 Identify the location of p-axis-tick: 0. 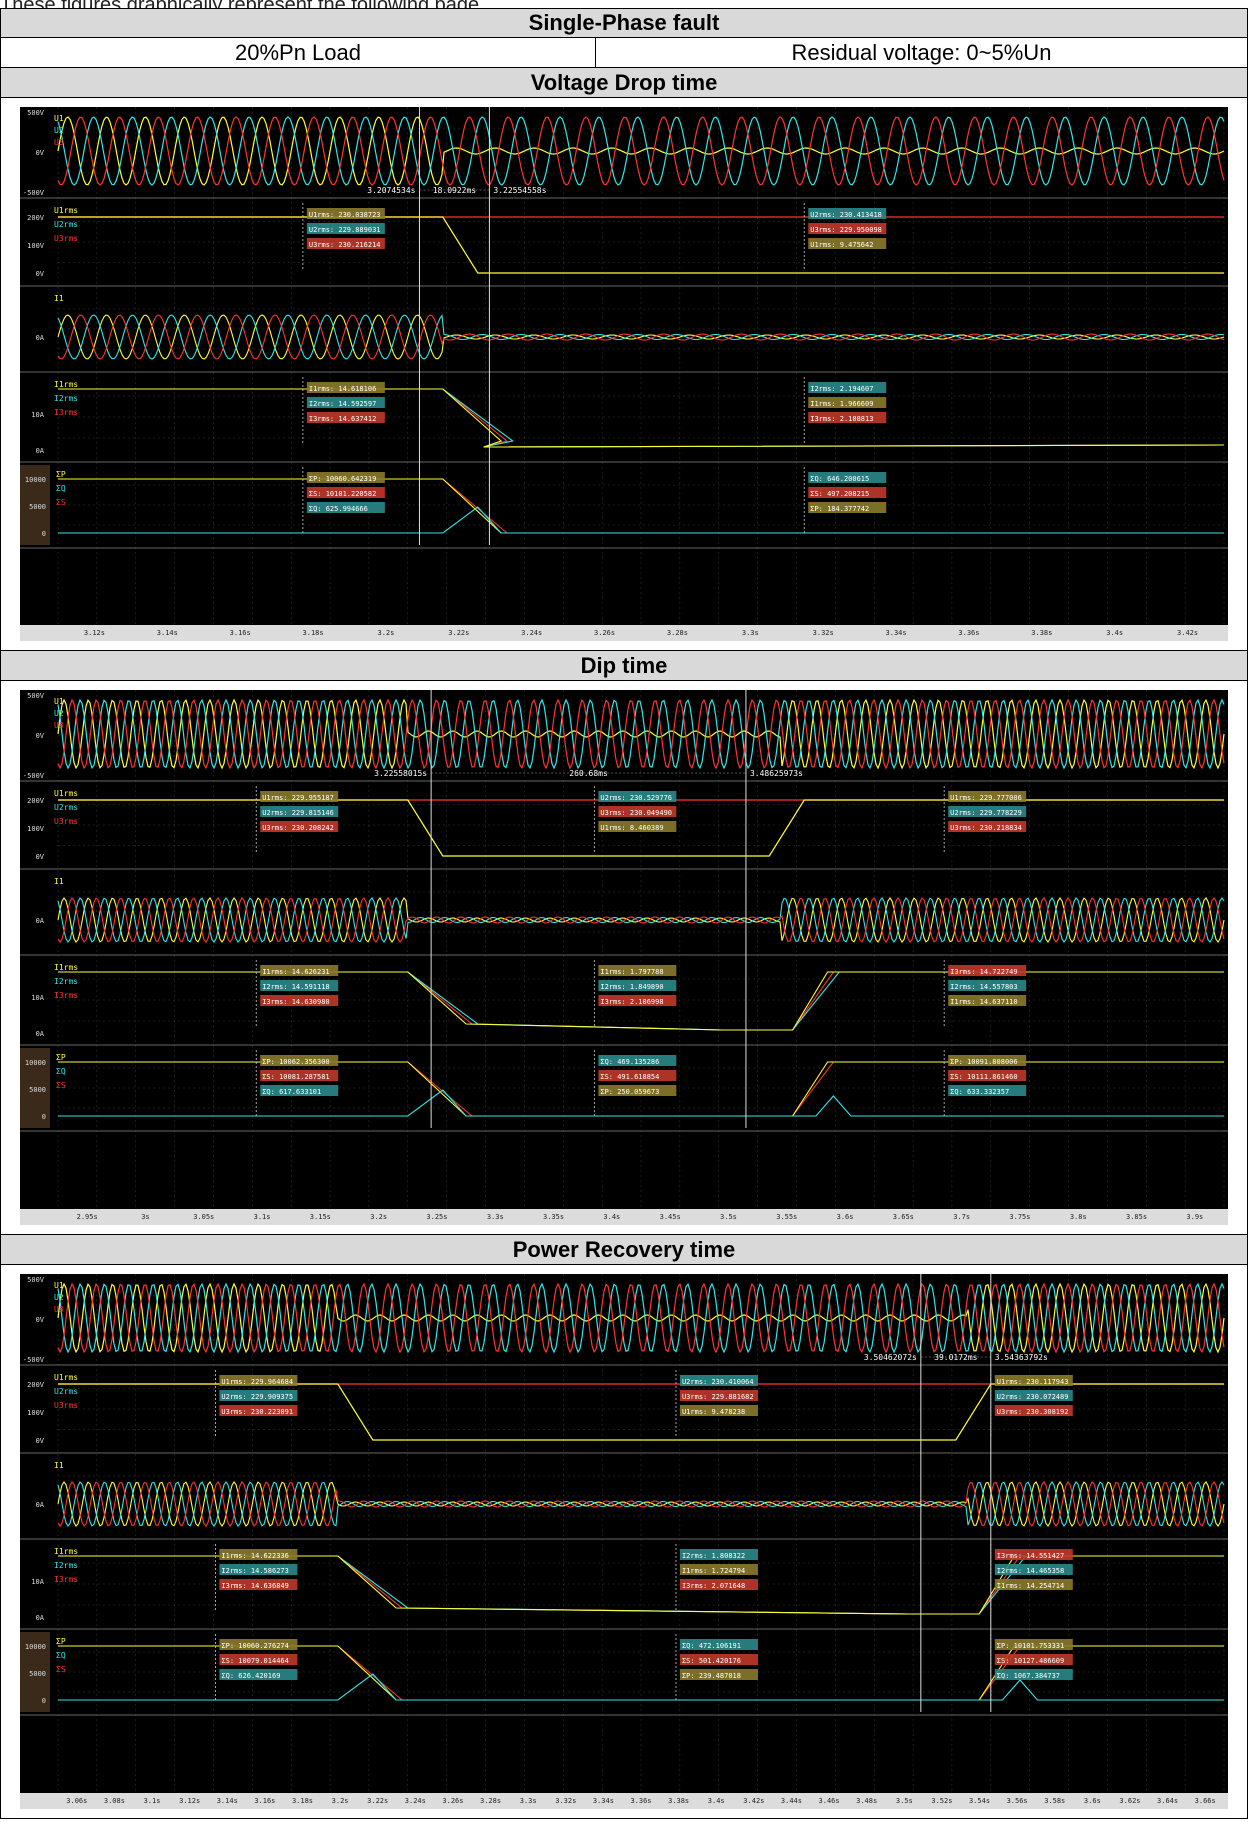
(44, 1701).